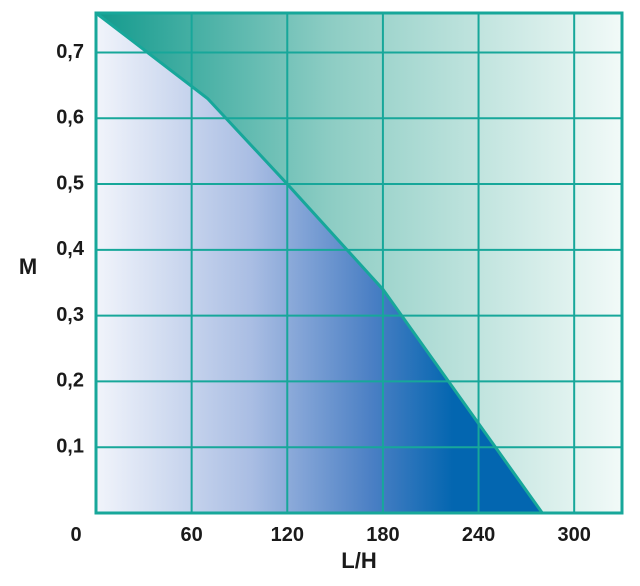  I want to click on x-tick-label: 180, so click(382, 535).